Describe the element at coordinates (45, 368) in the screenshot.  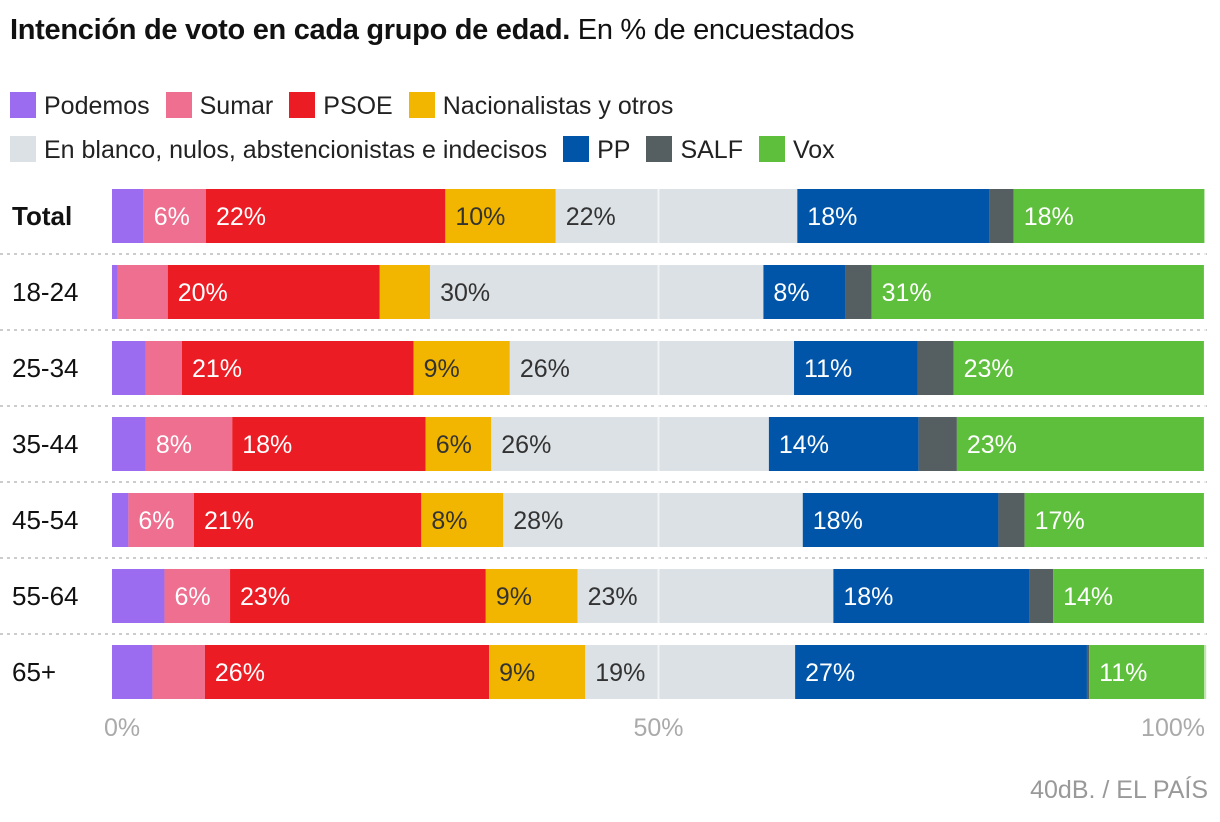
I see `category-label: 25-34` at that location.